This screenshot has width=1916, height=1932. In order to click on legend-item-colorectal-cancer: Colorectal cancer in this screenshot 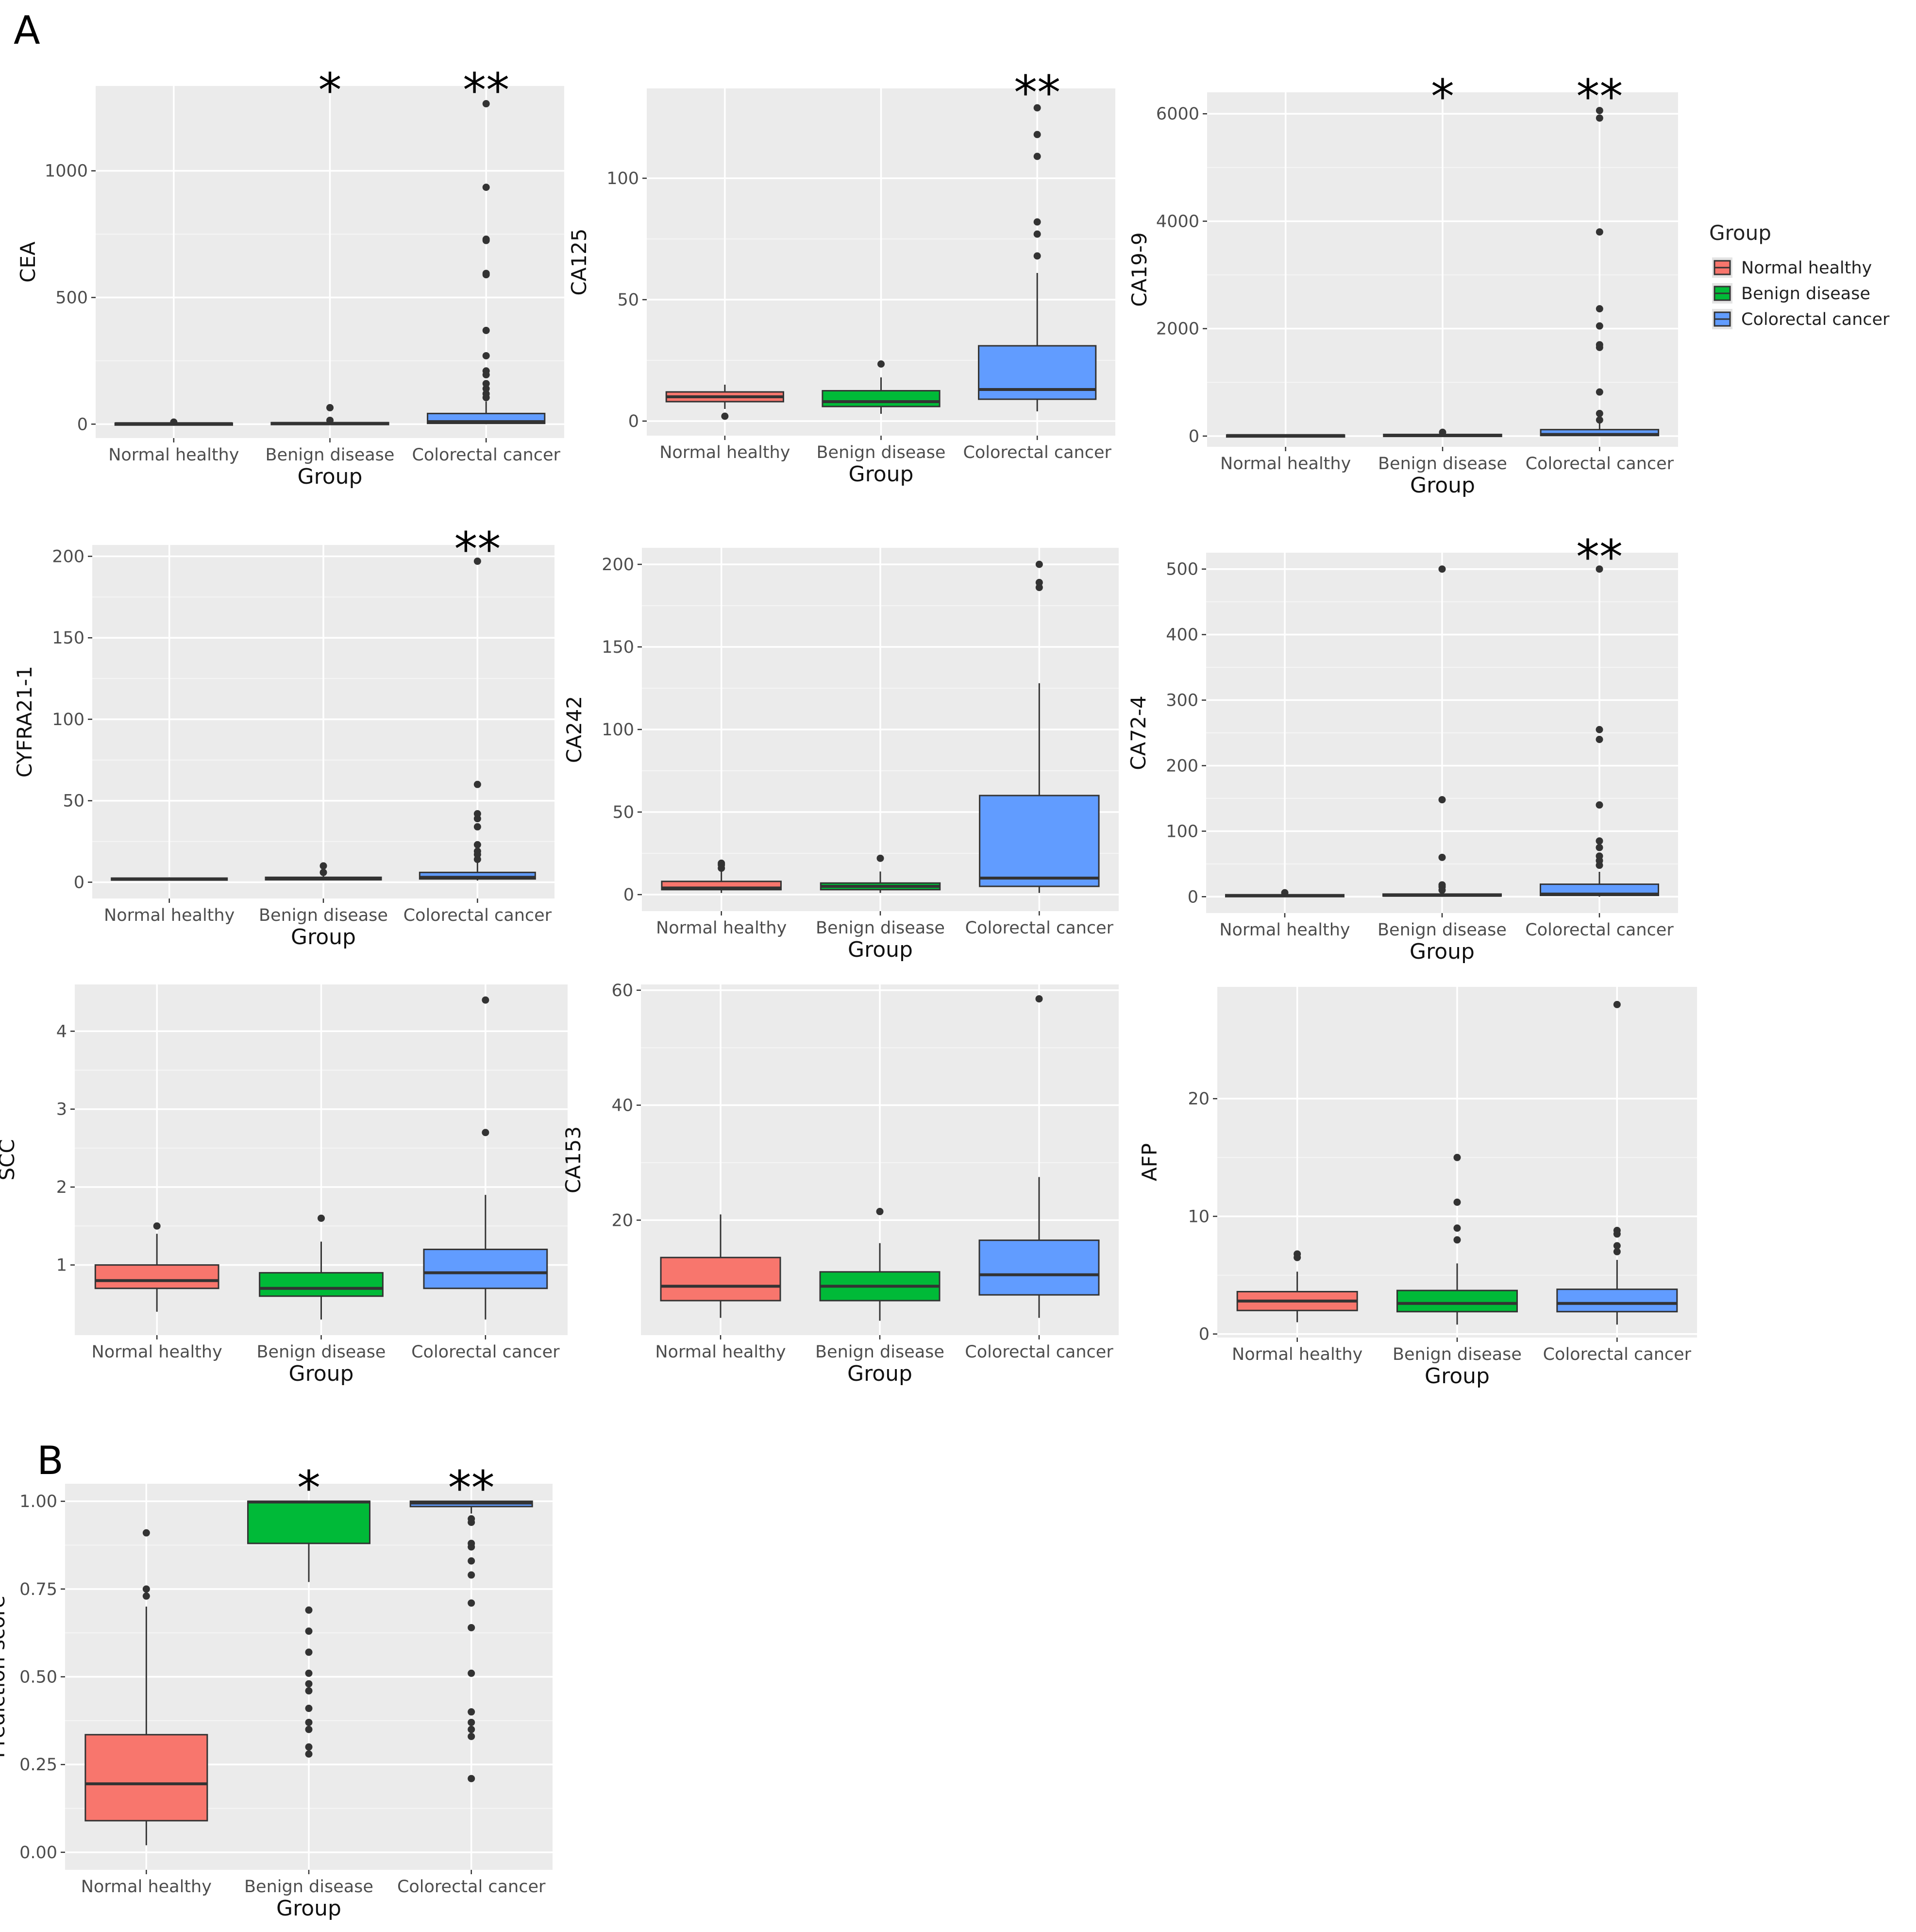, I will do `click(1801, 319)`.